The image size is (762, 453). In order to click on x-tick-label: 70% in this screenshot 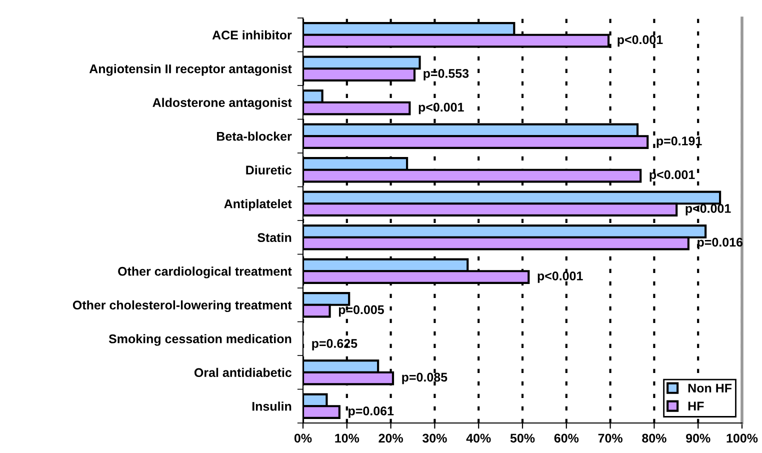, I will do `click(610, 438)`.